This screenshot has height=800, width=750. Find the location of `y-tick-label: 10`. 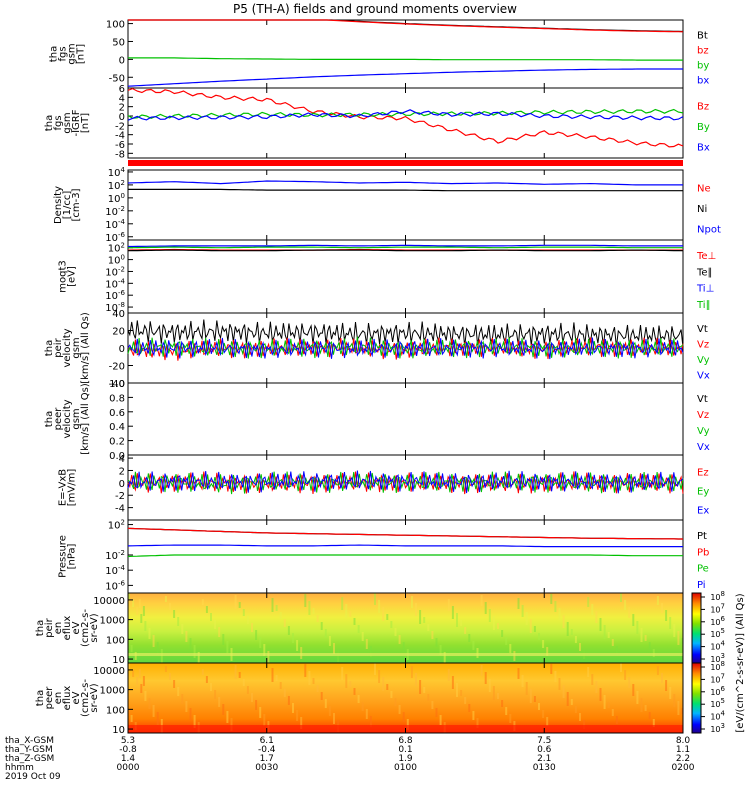

y-tick-label: 10 is located at coordinates (118, 660).